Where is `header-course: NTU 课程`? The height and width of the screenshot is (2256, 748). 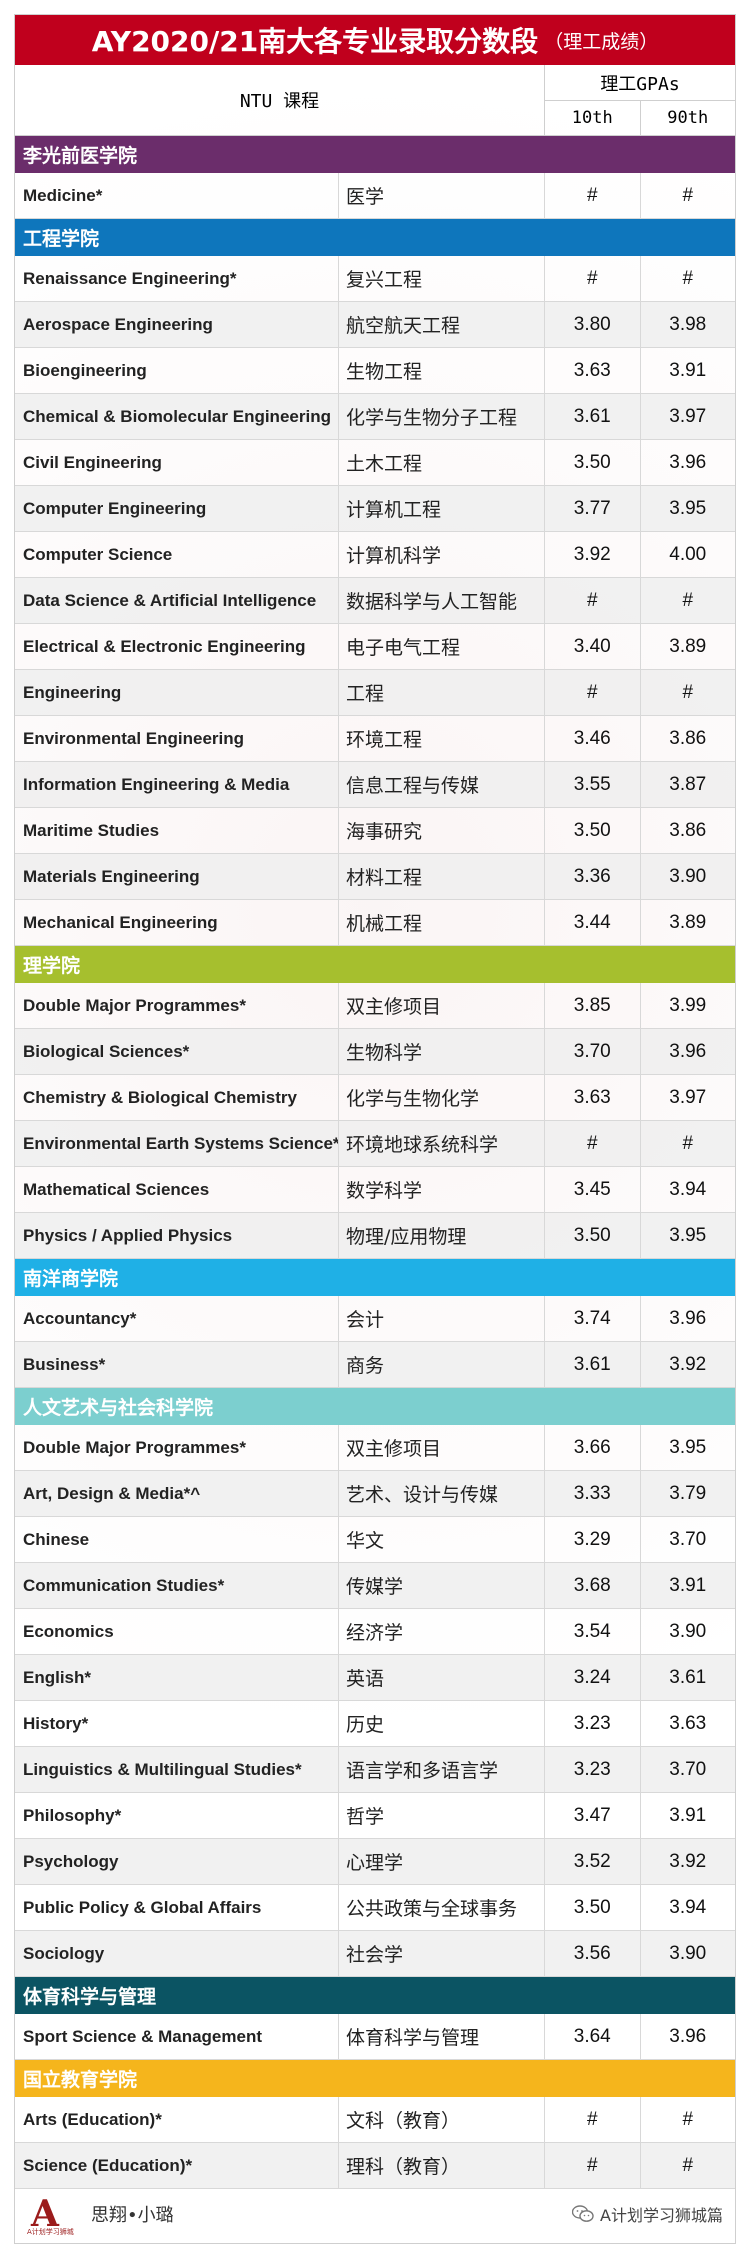 header-course: NTU 课程 is located at coordinates (280, 100).